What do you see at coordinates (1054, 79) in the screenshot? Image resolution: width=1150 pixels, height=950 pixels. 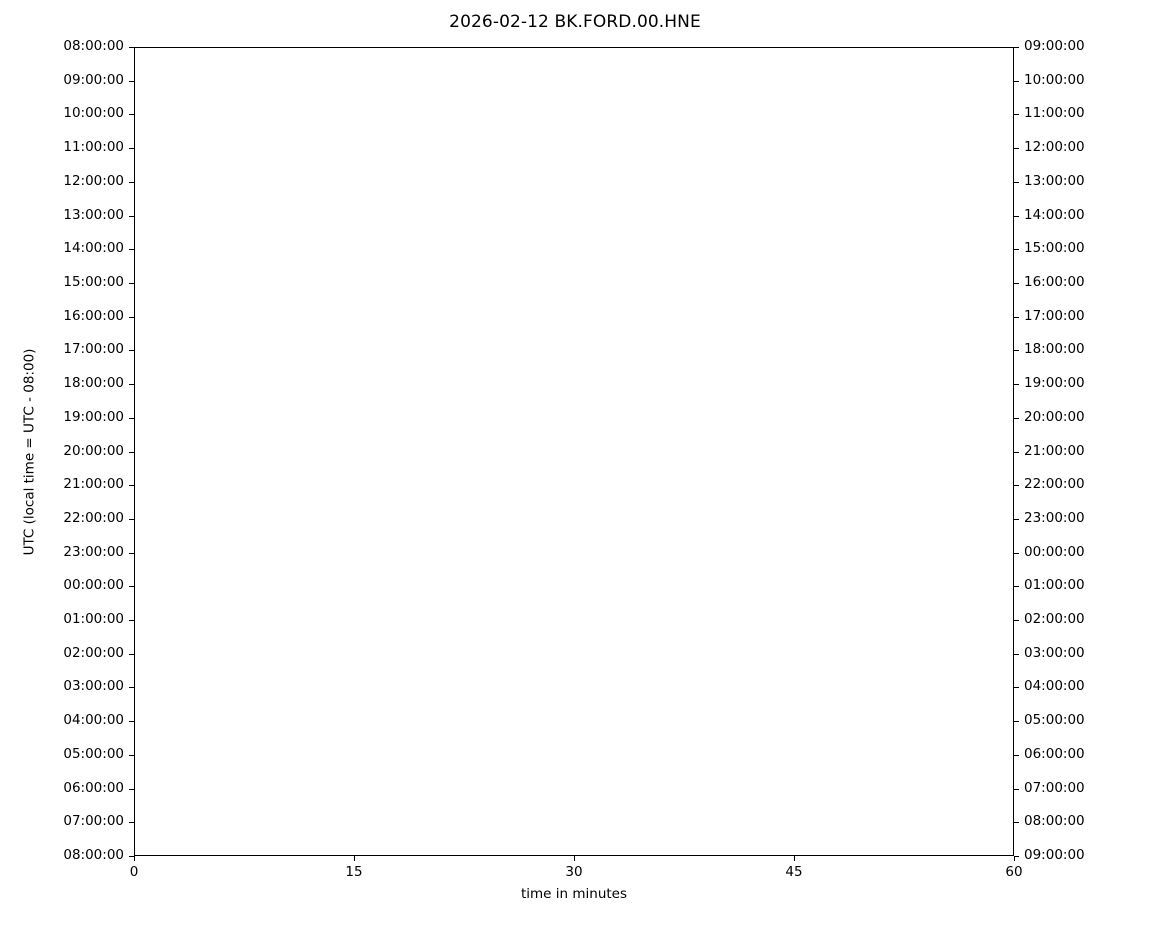 I see `y-tick-label-right: 10:00:00` at bounding box center [1054, 79].